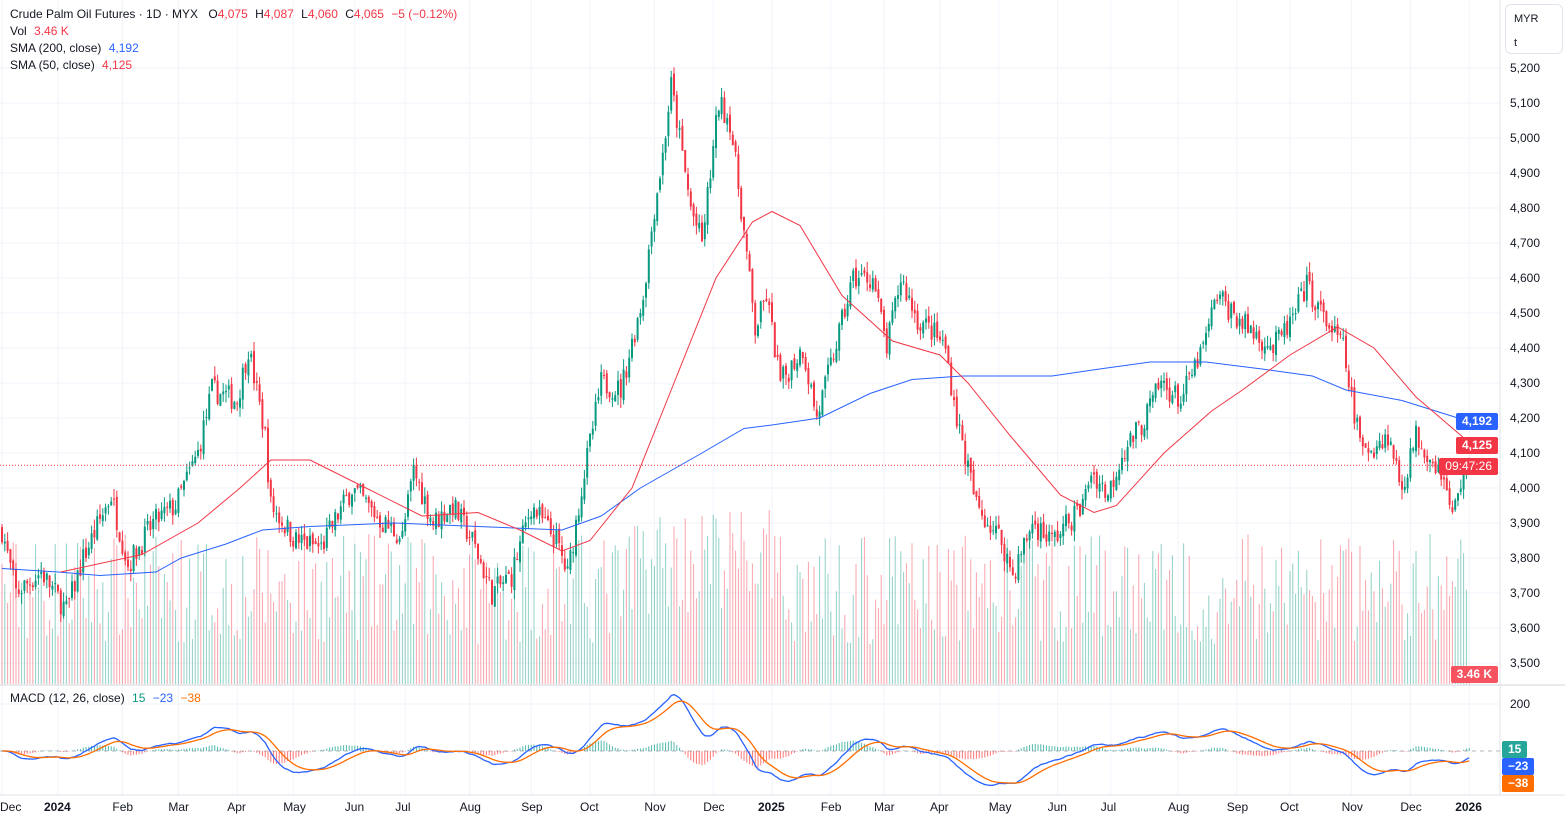 This screenshot has height=839, width=1565. I want to click on time-tick-label: Feb, so click(123, 807).